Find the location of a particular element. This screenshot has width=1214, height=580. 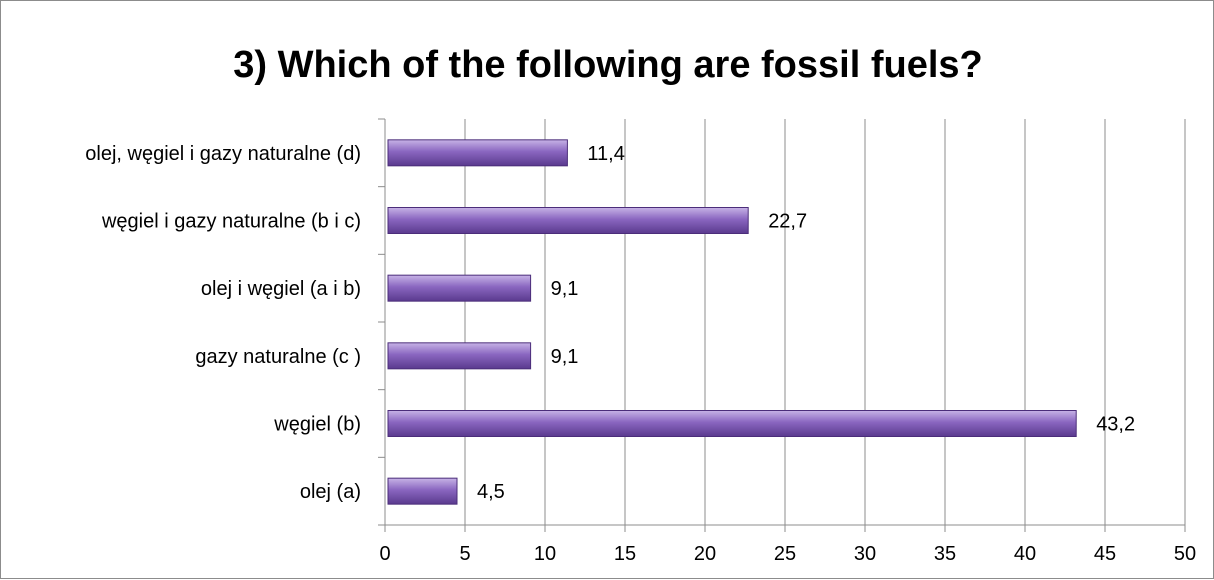

category-label: olej, węgiel i gazy naturalne (d) is located at coordinates (223, 154).